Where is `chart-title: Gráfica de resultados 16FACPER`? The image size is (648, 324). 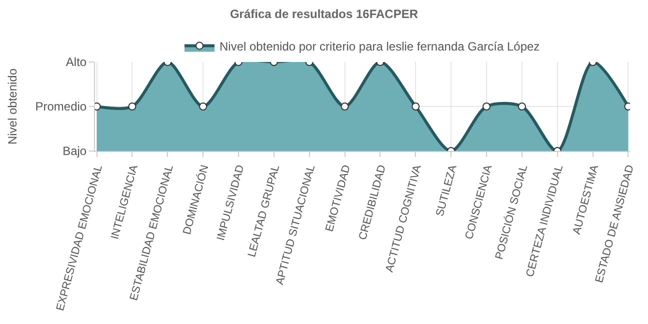
chart-title: Gráfica de resultados 16FACPER is located at coordinates (324, 14).